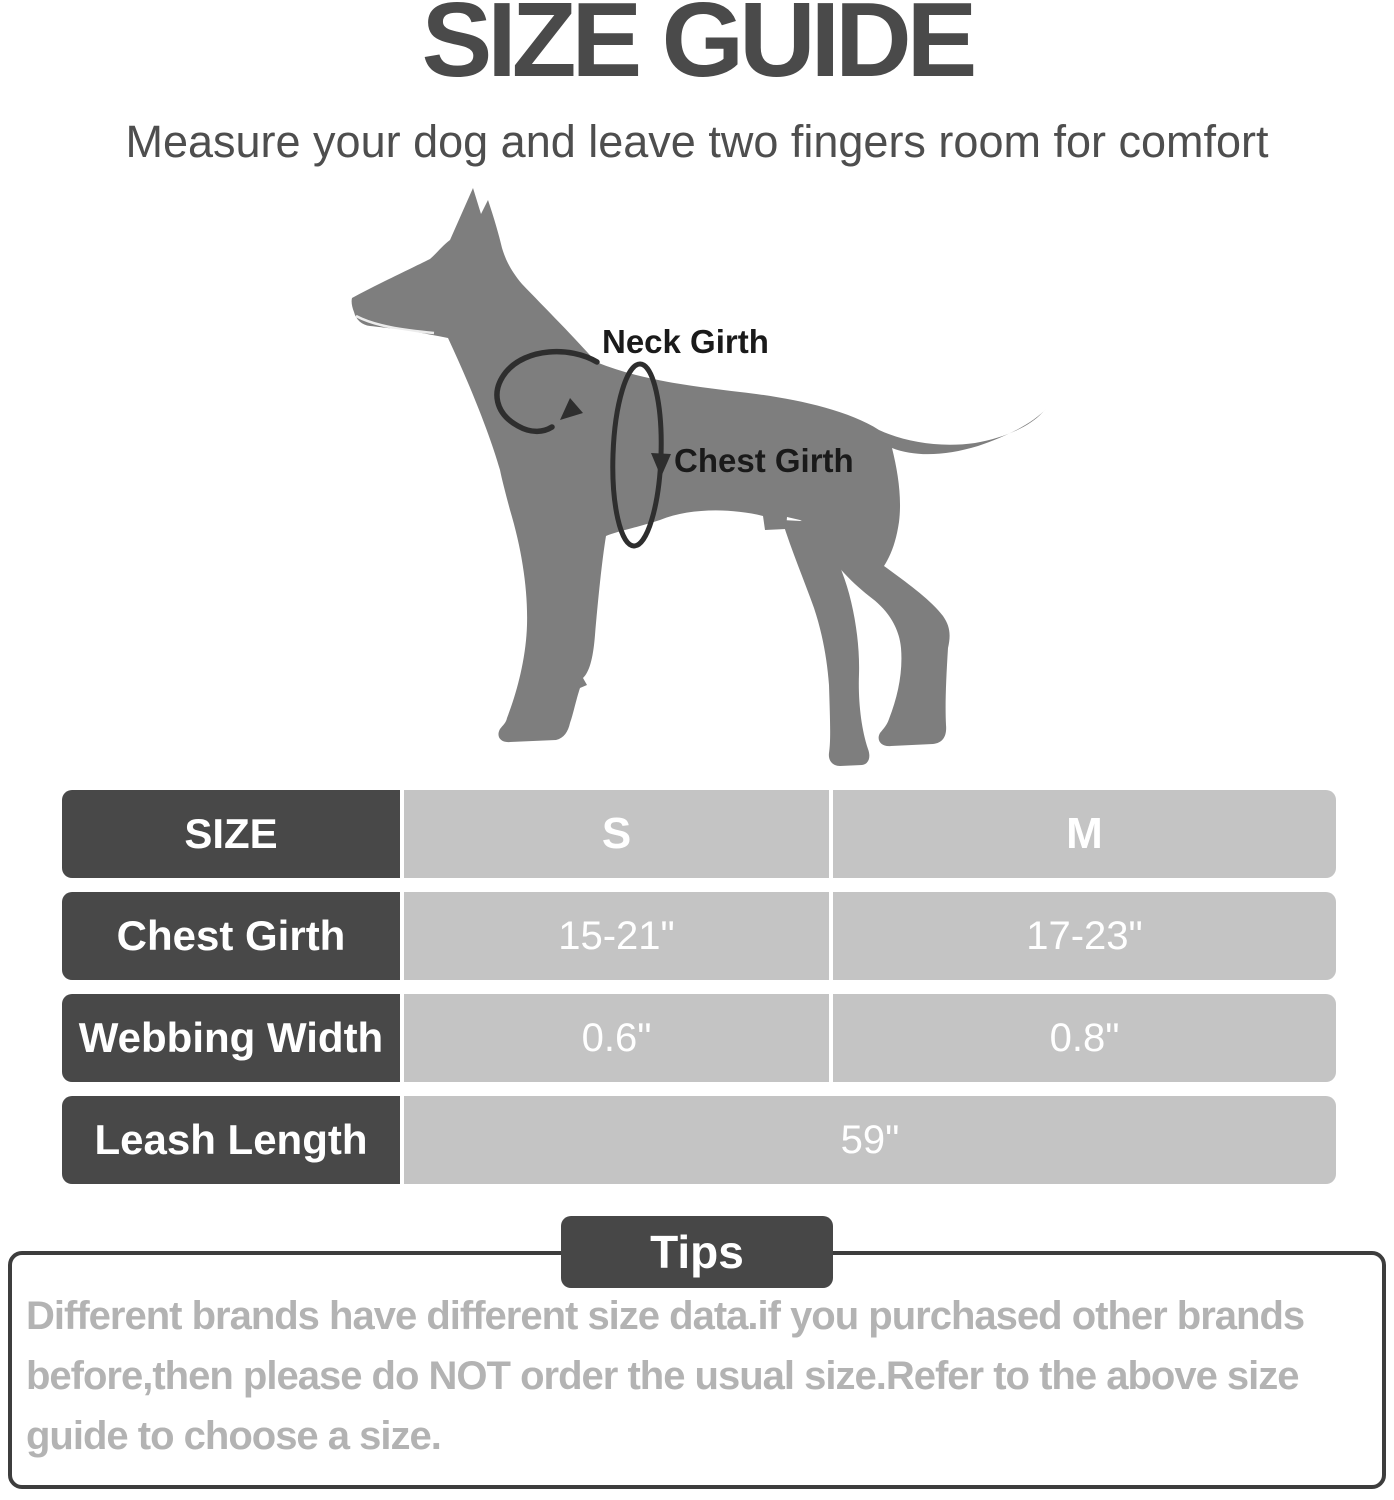  I want to click on page-title: SIZE GUIDE, so click(699, 49).